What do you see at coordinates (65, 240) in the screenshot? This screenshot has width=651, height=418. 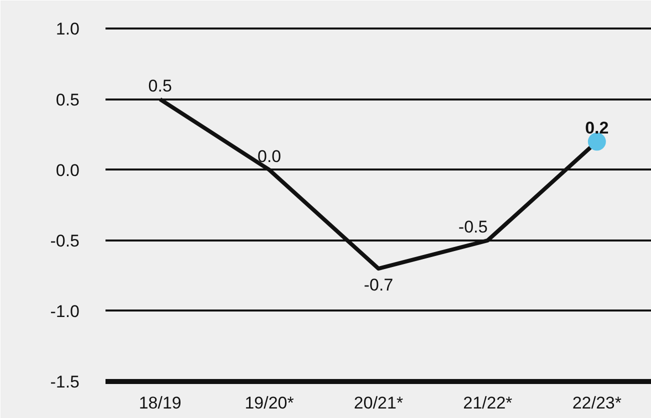 I see `y-tick-label: -0.5` at bounding box center [65, 240].